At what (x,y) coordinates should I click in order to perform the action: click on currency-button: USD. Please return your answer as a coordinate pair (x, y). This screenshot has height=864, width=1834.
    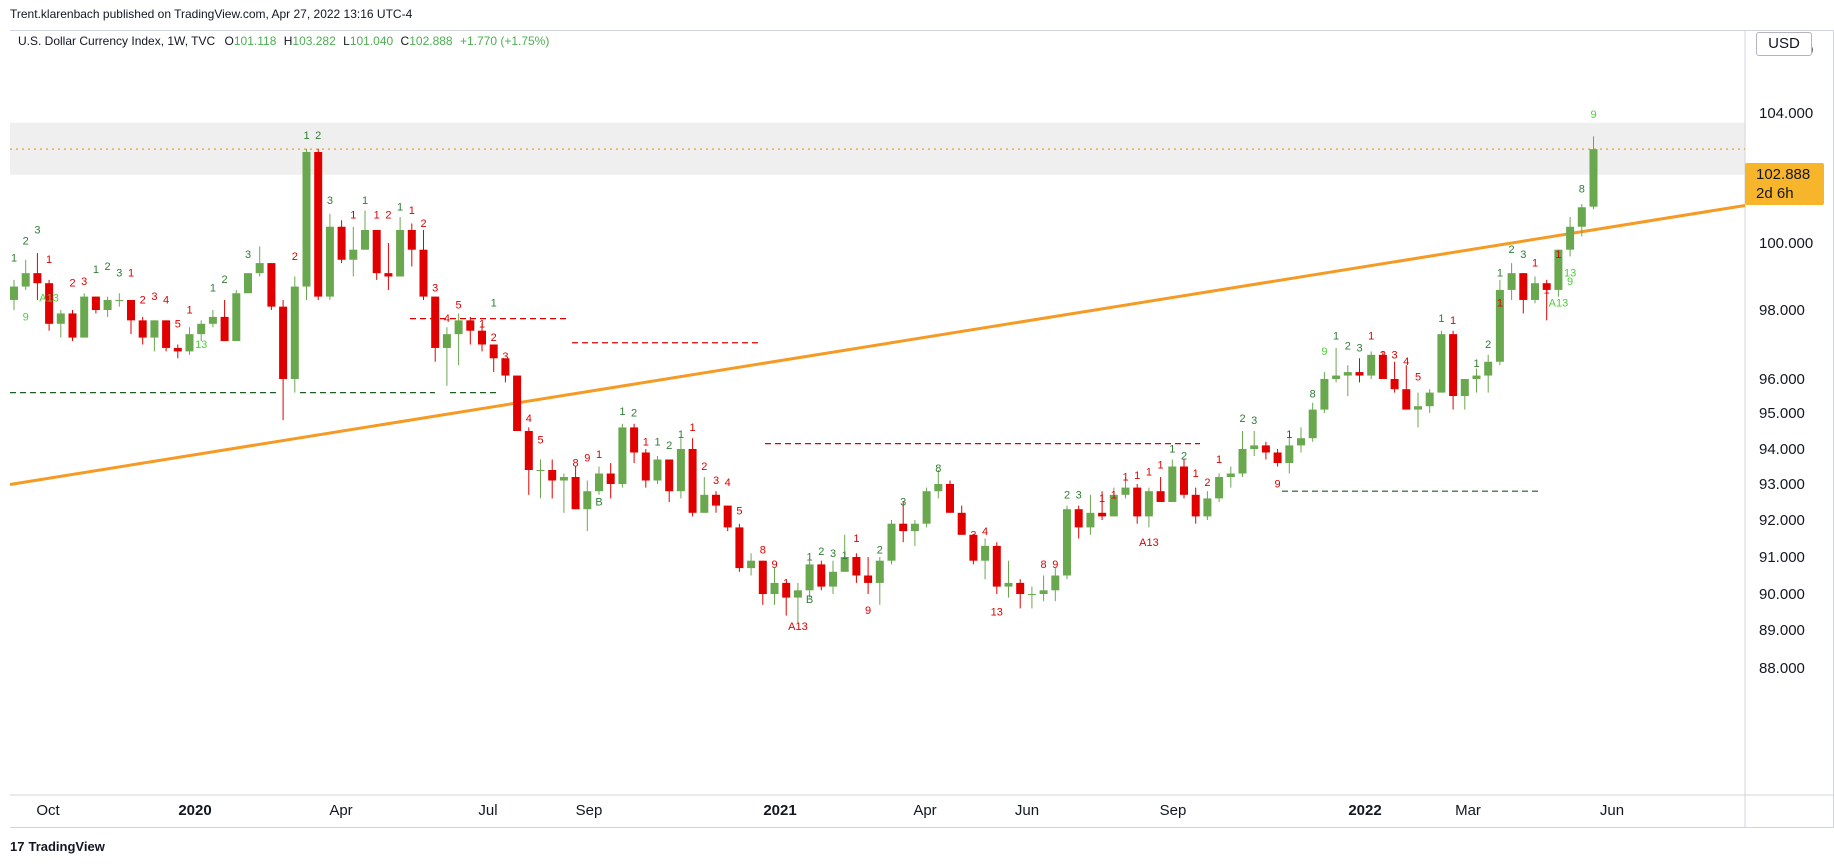
    Looking at the image, I should click on (1784, 44).